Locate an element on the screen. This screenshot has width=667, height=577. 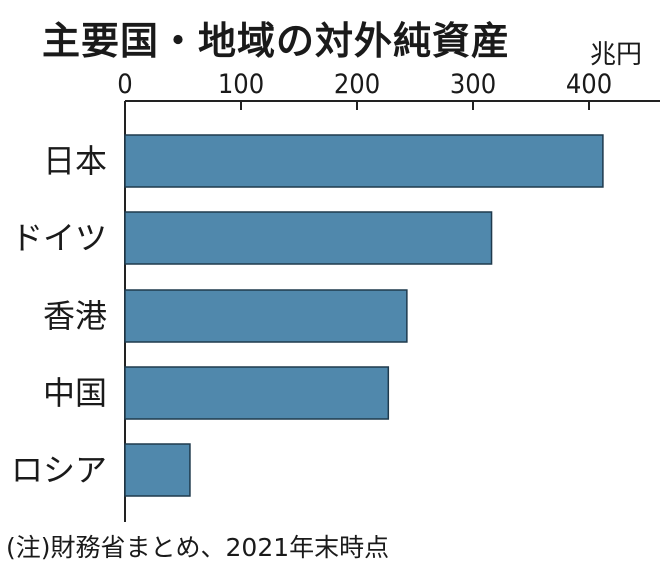
x-tick-label: 300 is located at coordinates (473, 84).